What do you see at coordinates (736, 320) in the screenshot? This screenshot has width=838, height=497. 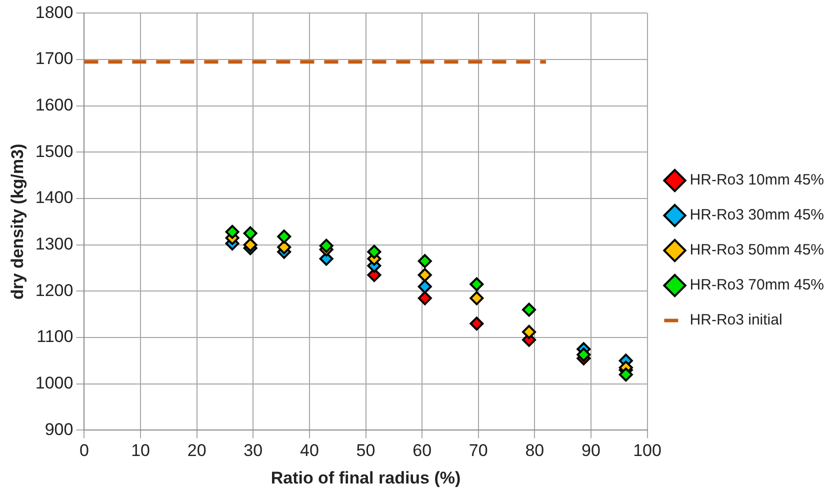 I see `legend-label: HR-Ro3 initial` at bounding box center [736, 320].